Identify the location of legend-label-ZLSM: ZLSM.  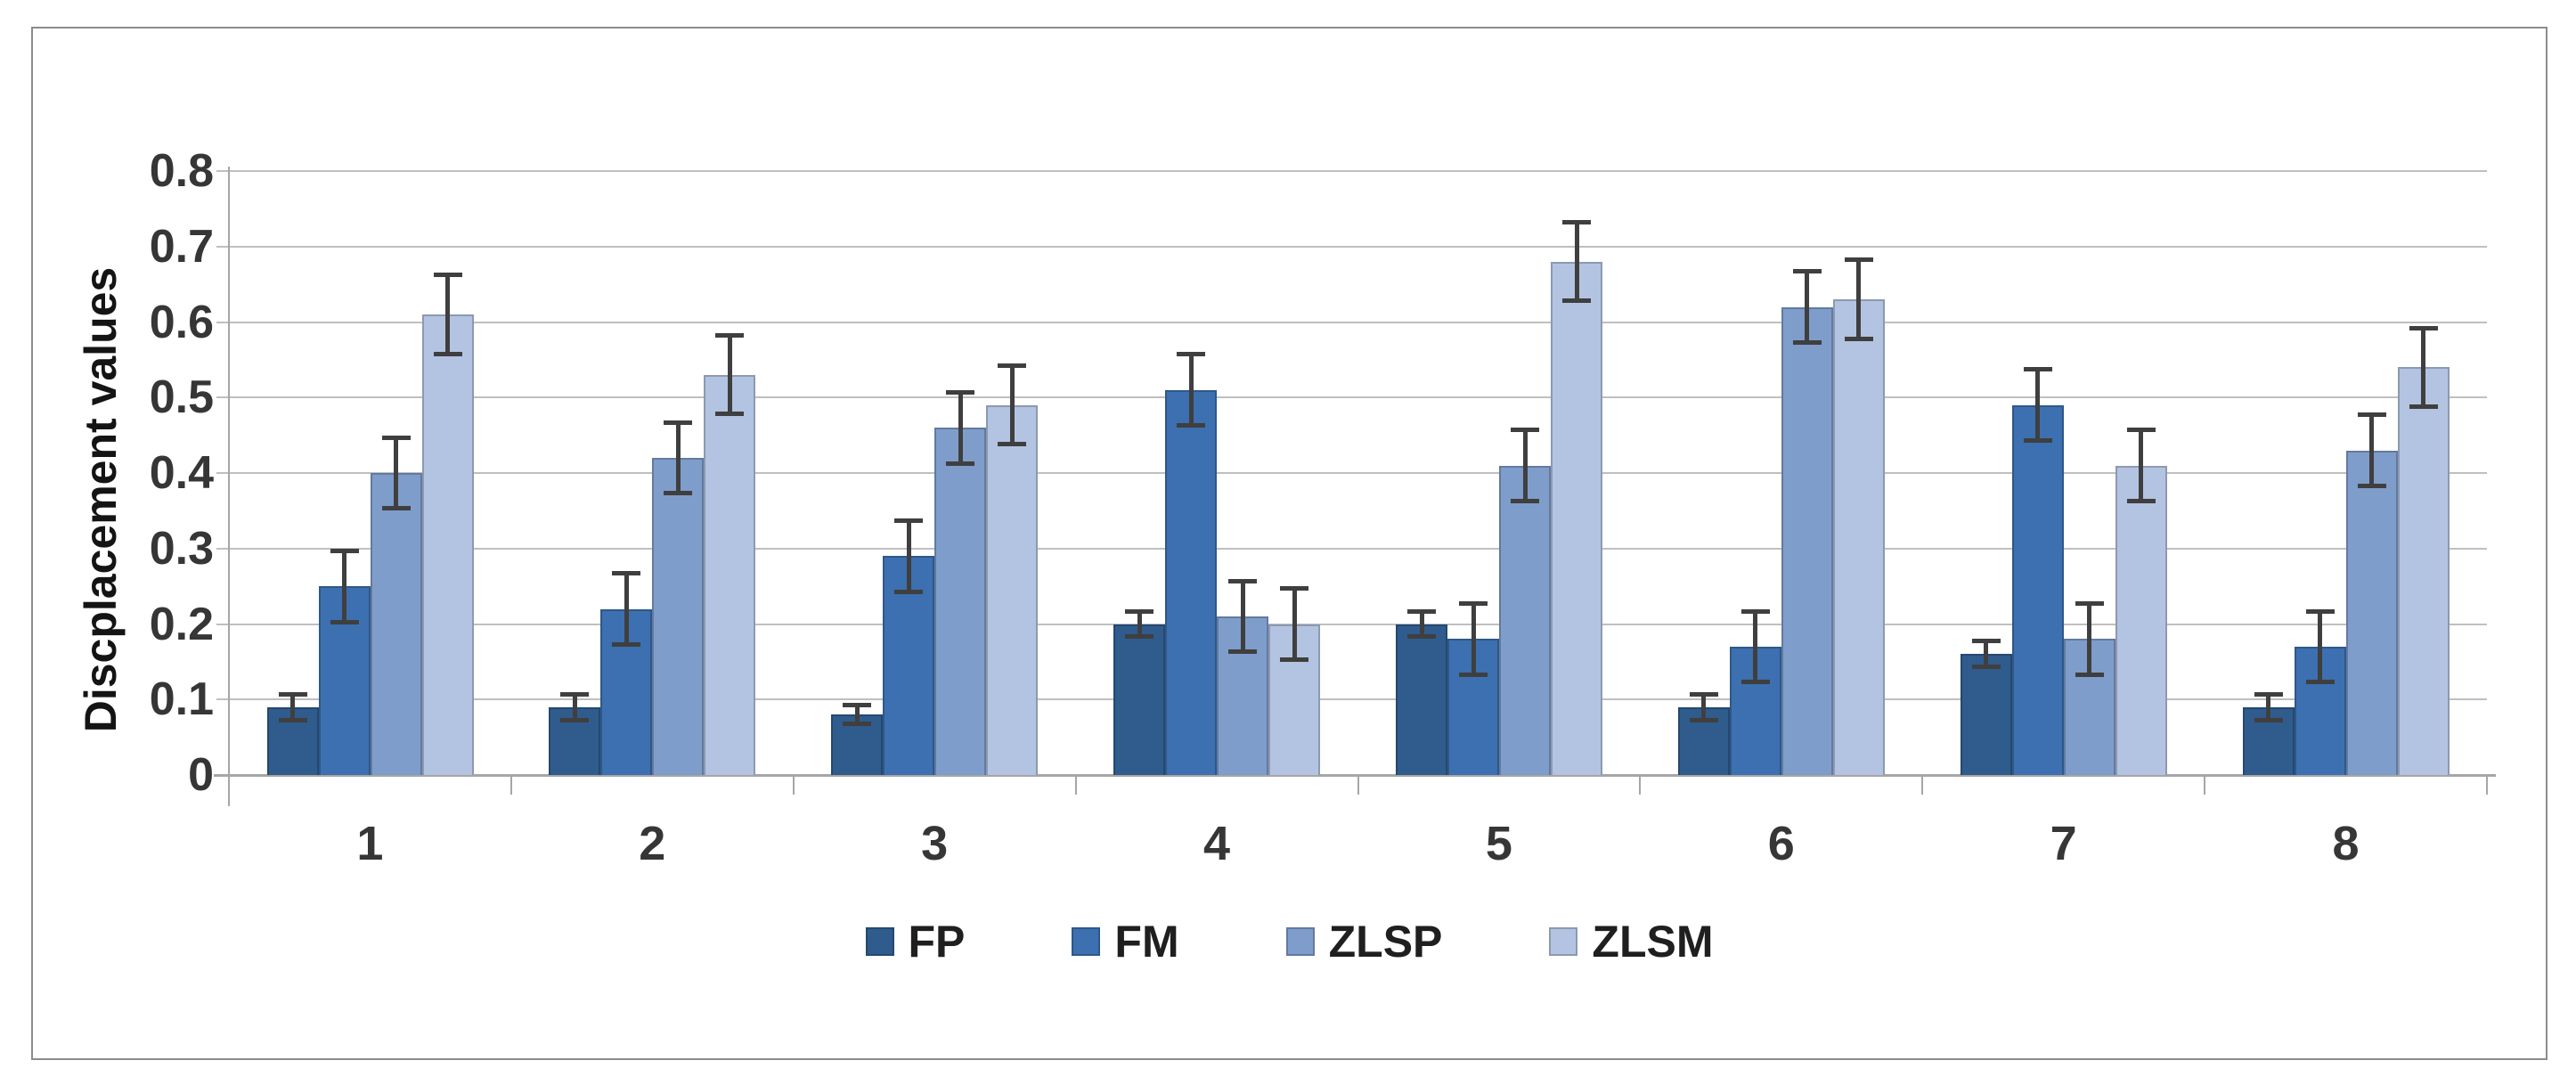
(1653, 942).